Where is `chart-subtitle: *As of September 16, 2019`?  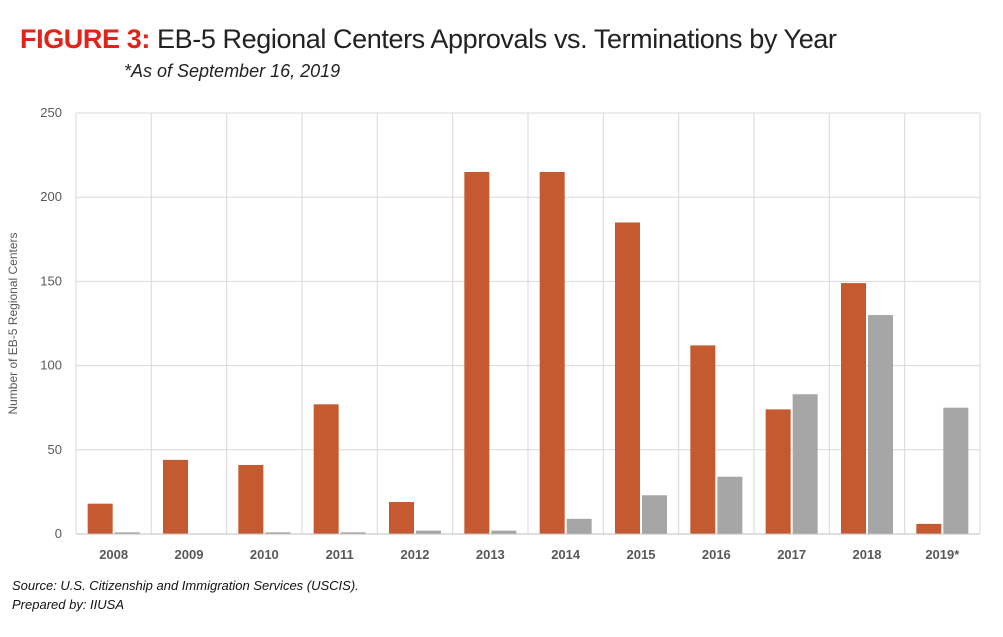 chart-subtitle: *As of September 16, 2019 is located at coordinates (232, 71).